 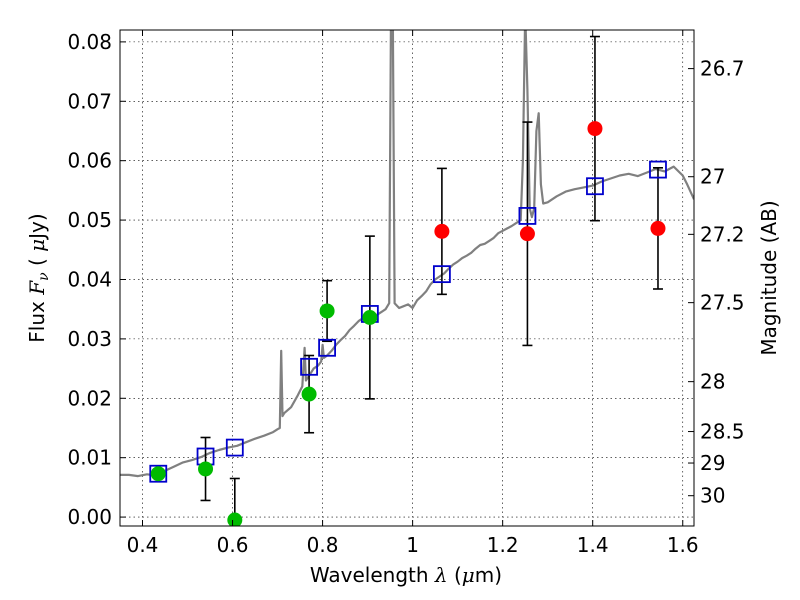 What do you see at coordinates (89, 220) in the screenshot?
I see `y-tick-label: 0.05` at bounding box center [89, 220].